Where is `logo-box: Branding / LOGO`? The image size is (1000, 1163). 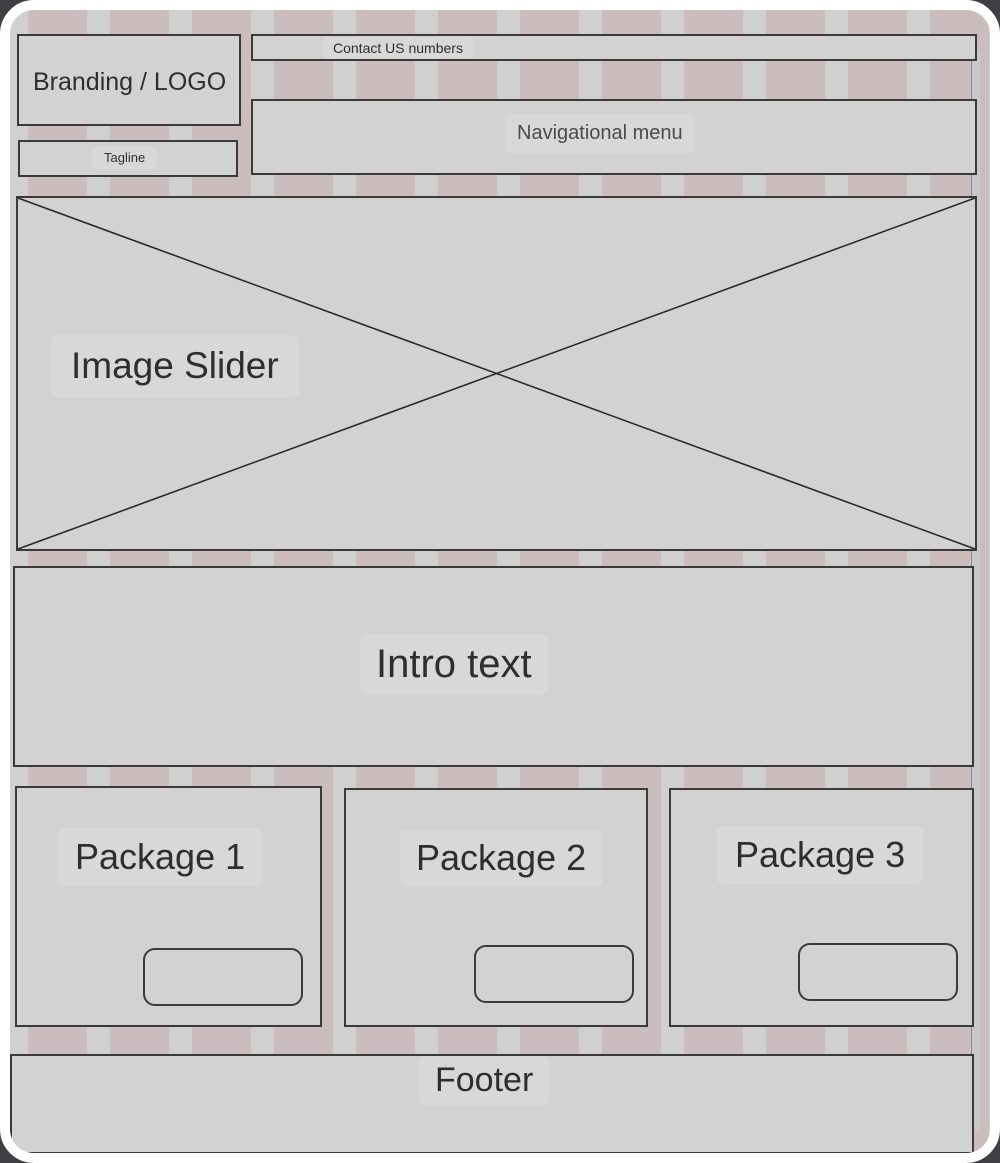 logo-box: Branding / LOGO is located at coordinates (129, 80).